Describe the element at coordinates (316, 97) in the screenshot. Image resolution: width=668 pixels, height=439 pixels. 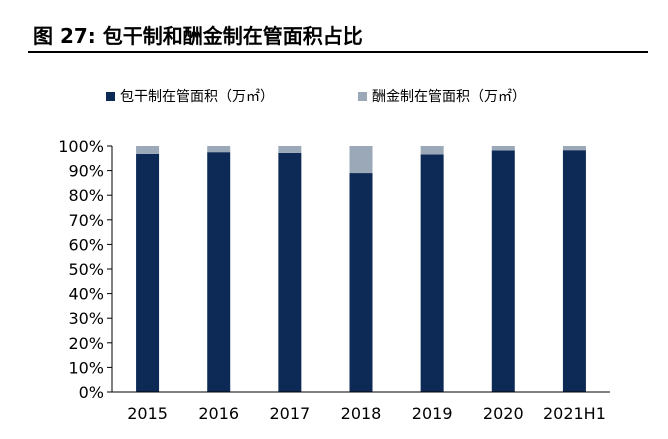
I see `legend: 包干制在管面积（万㎡） 酬金制在管面积（万㎡）` at that location.